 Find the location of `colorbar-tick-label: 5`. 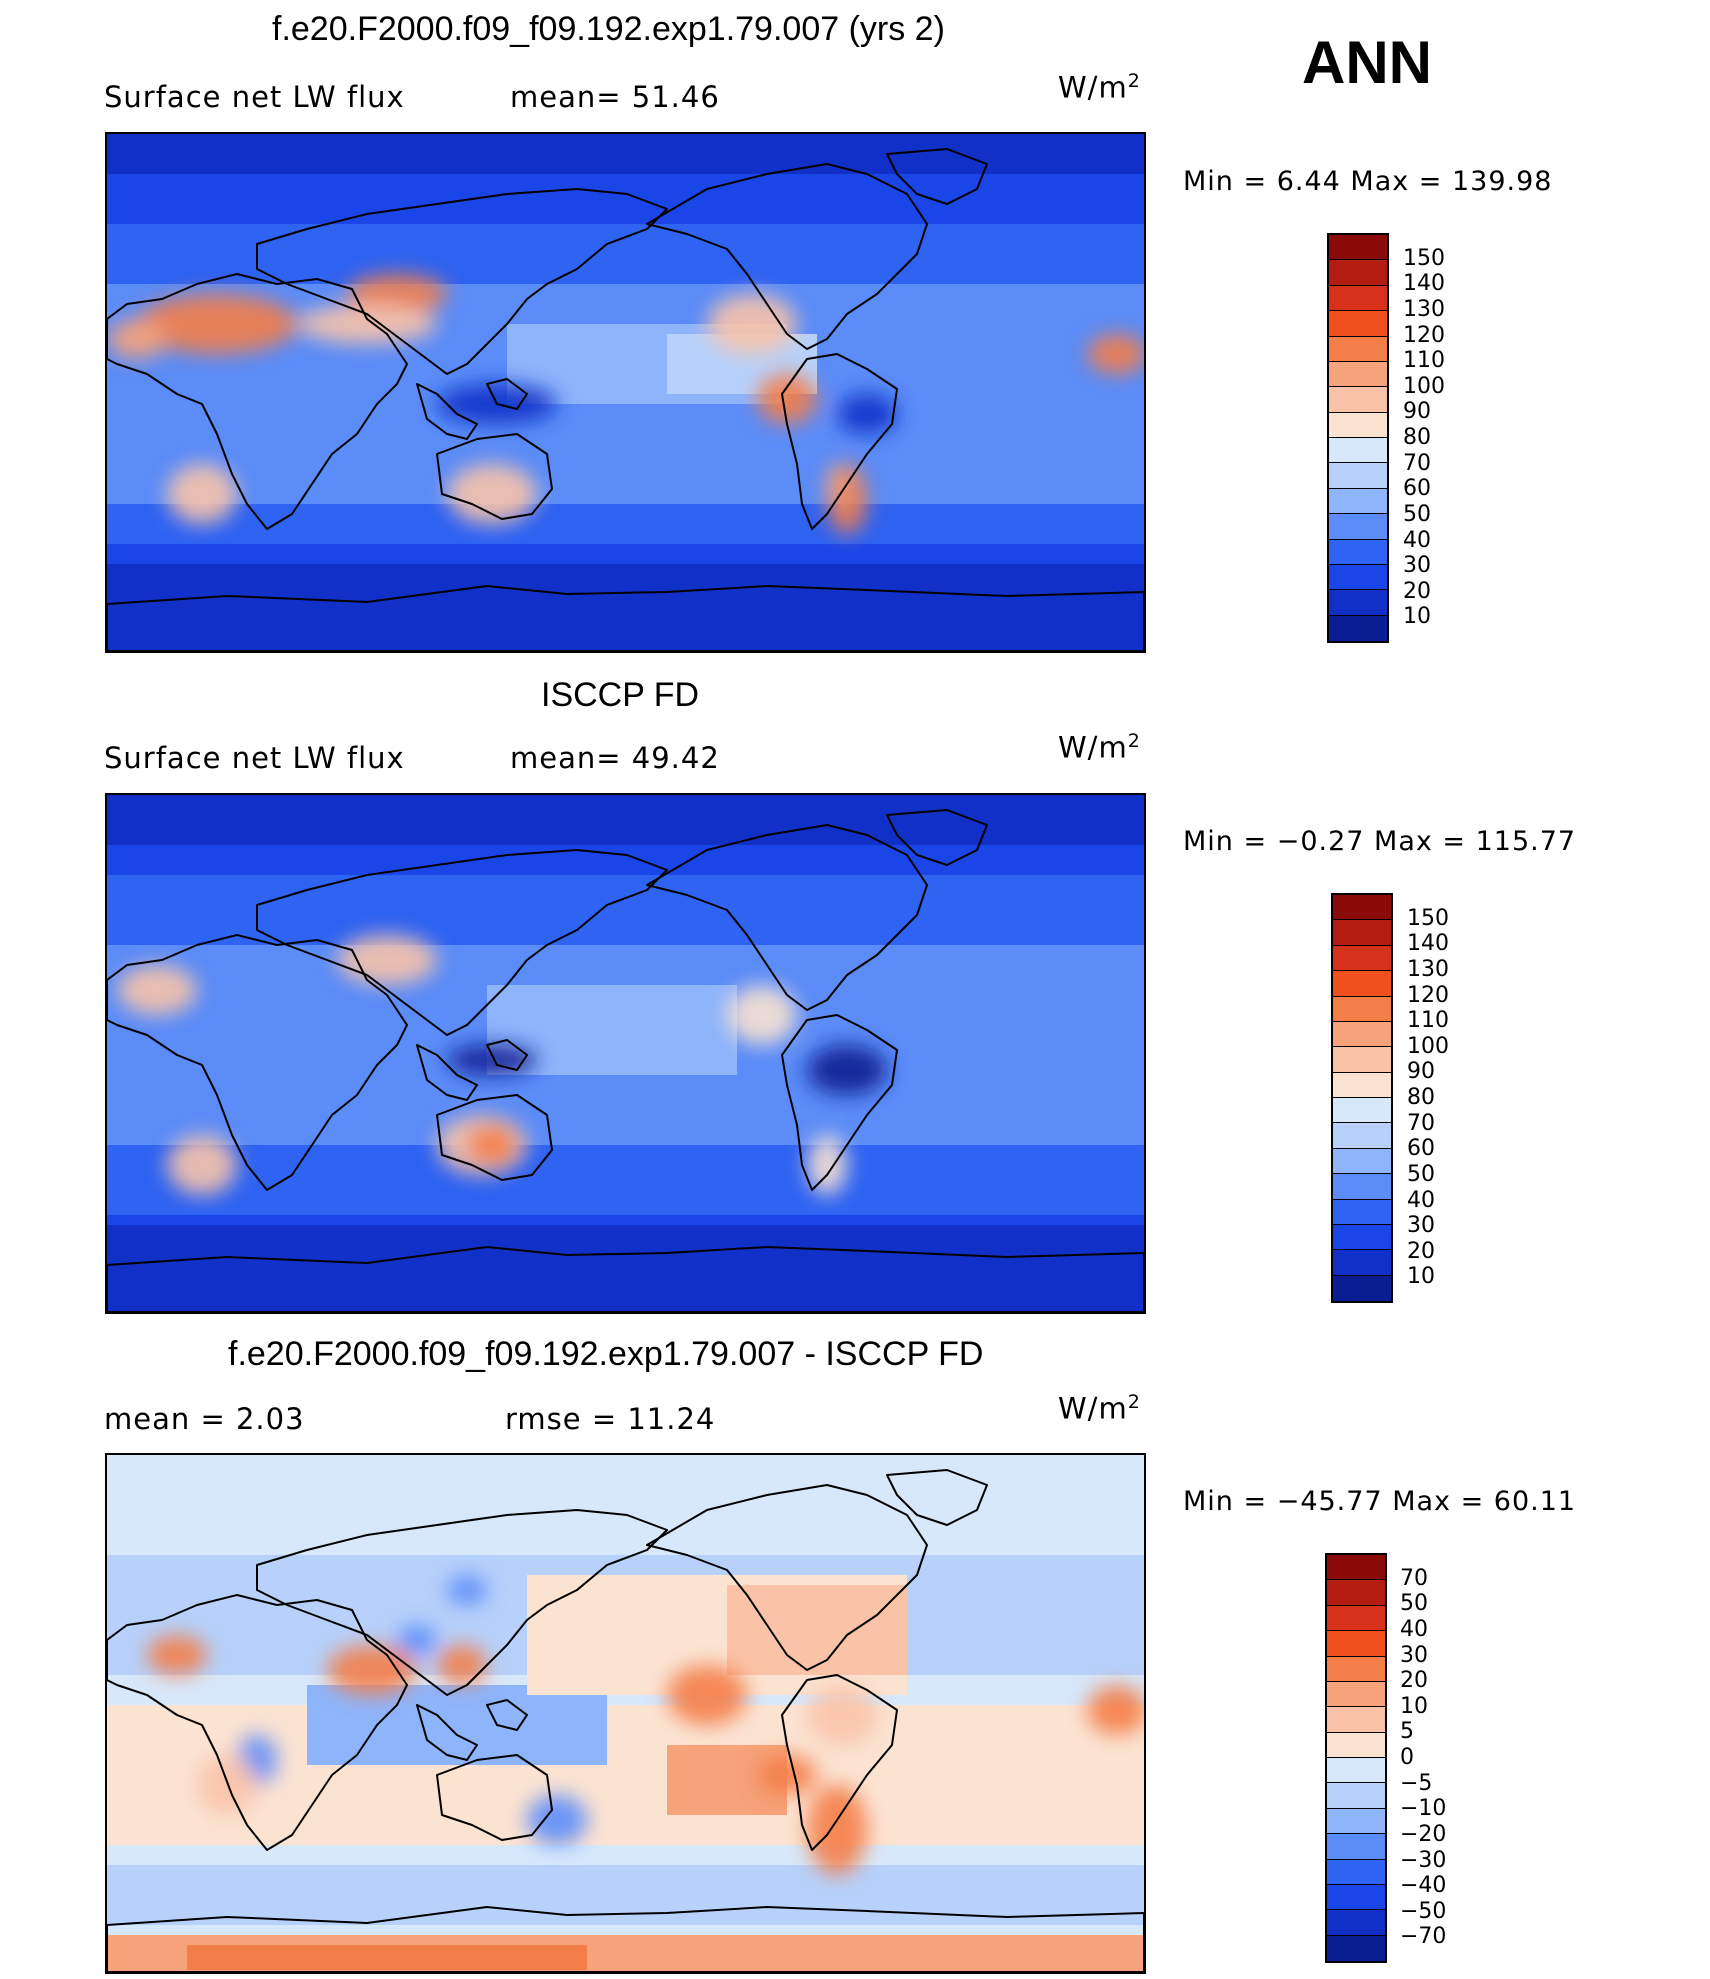

colorbar-tick-label: 5 is located at coordinates (1407, 1732).